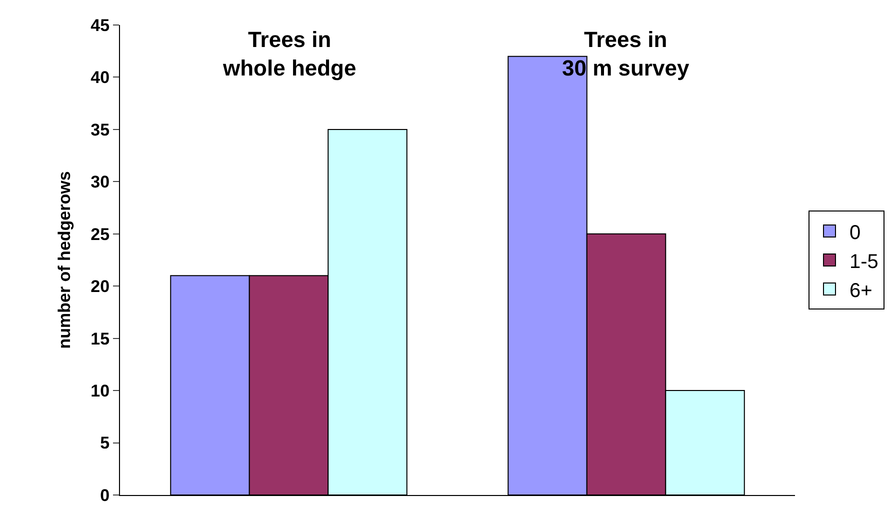  What do you see at coordinates (105, 495) in the screenshot?
I see `y-tick-label: 0` at bounding box center [105, 495].